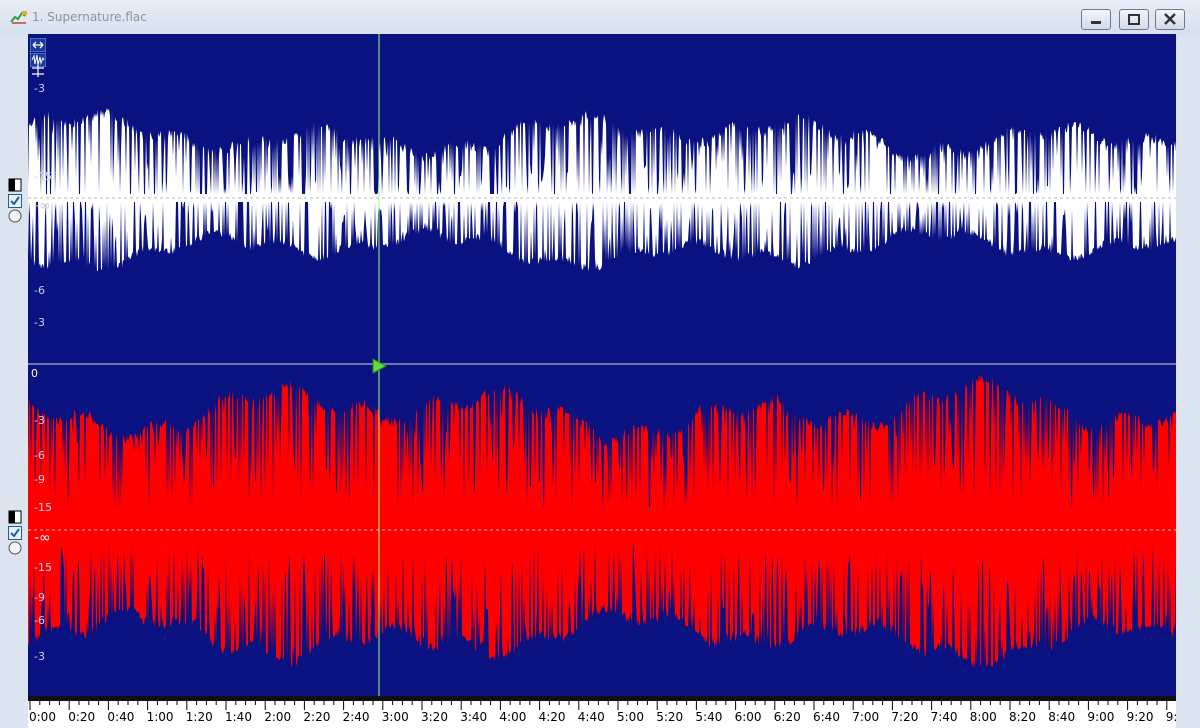 The image size is (1200, 728). Describe the element at coordinates (39, 656) in the screenshot. I see `db-label-bottom-10: -3` at that location.